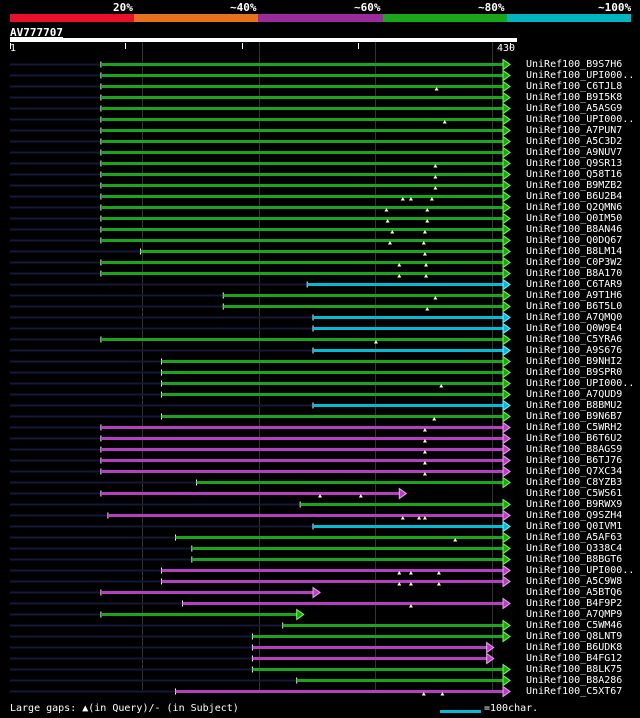  What do you see at coordinates (574, 251) in the screenshot?
I see `hit-label: UniRef100_B8LM14` at bounding box center [574, 251].